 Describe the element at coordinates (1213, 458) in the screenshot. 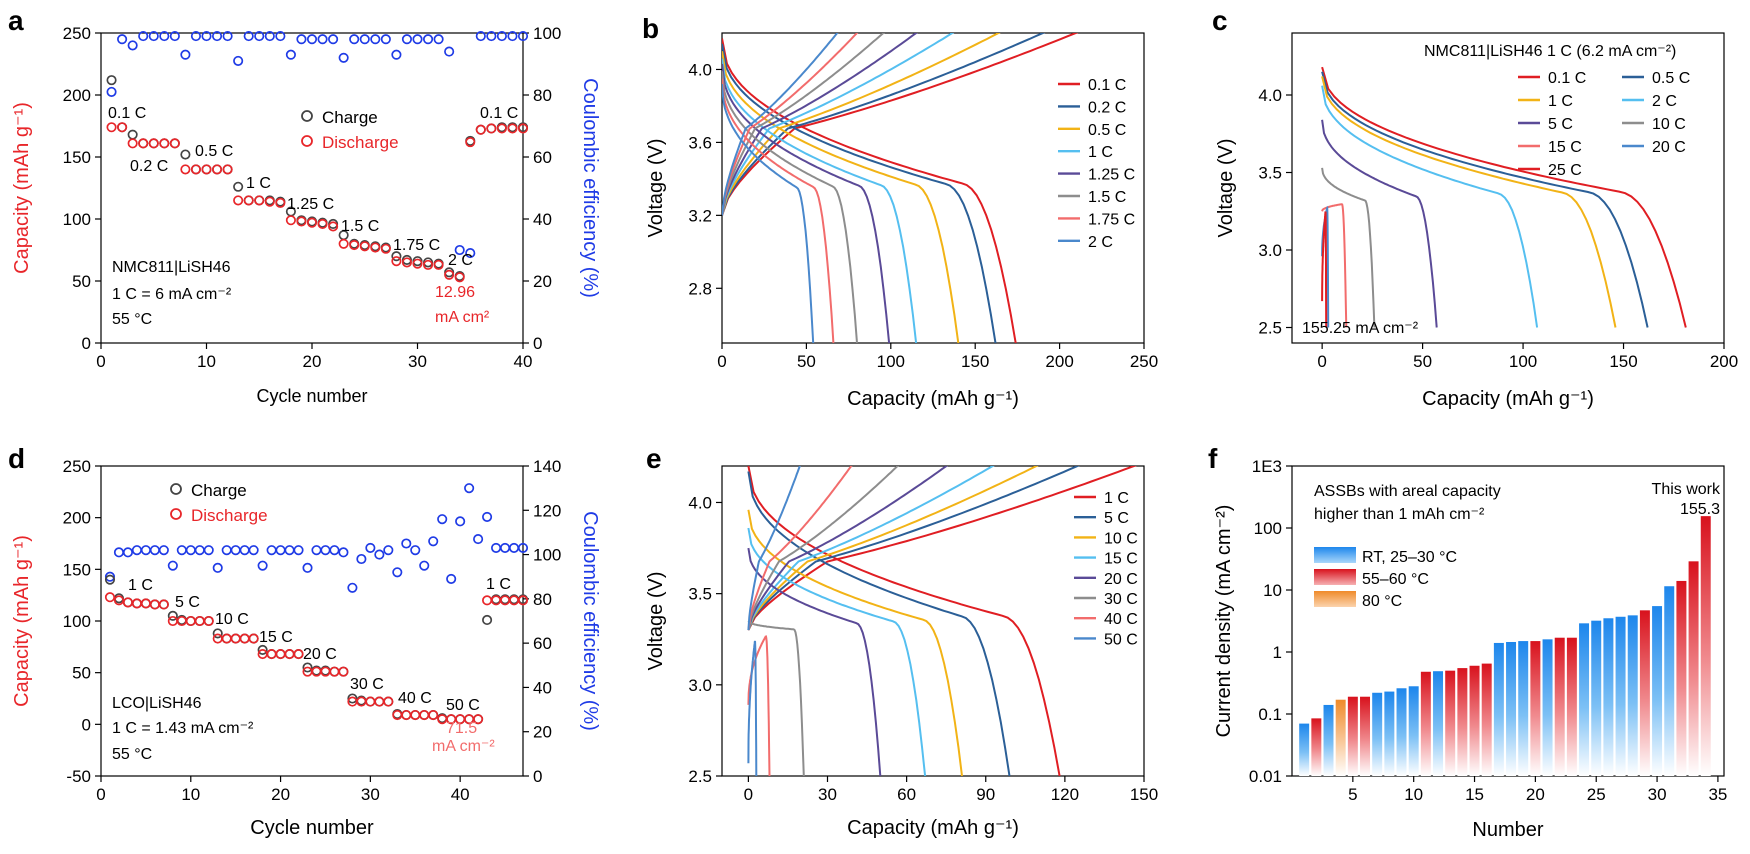

I see `panel-letter-f: f` at that location.